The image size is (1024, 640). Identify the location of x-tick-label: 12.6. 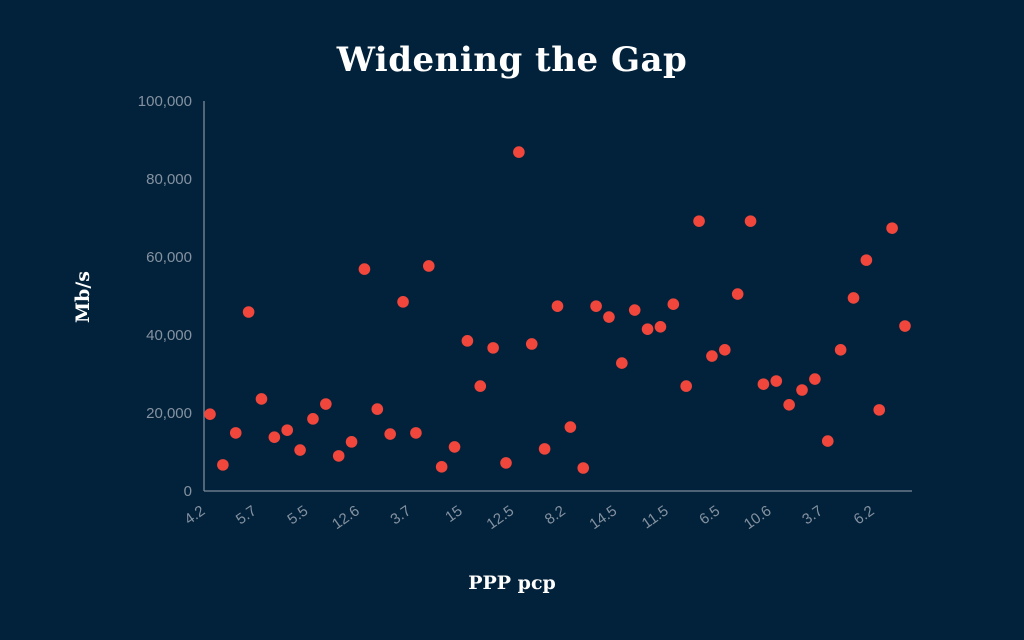
(346, 517).